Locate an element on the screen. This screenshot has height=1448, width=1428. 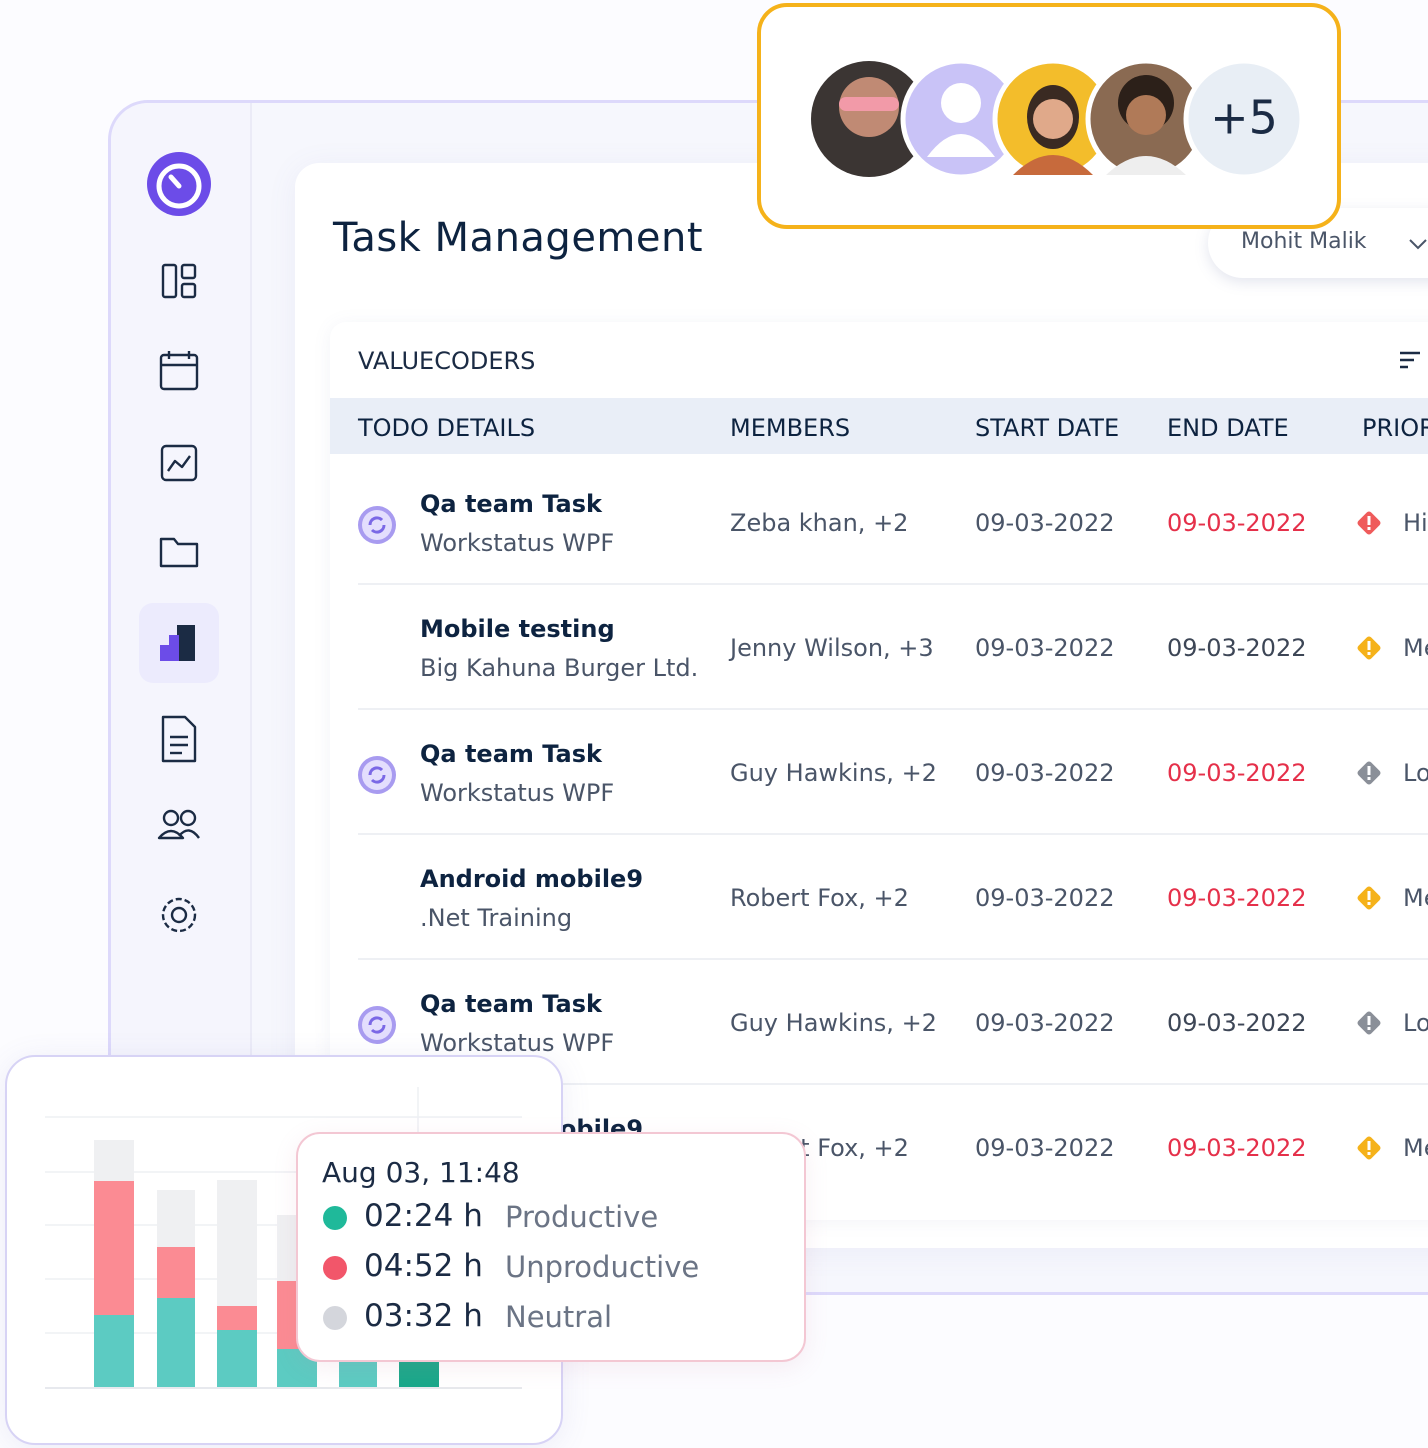
project-name: Big Kahuna Burger Ltd. is located at coordinates (559, 668).